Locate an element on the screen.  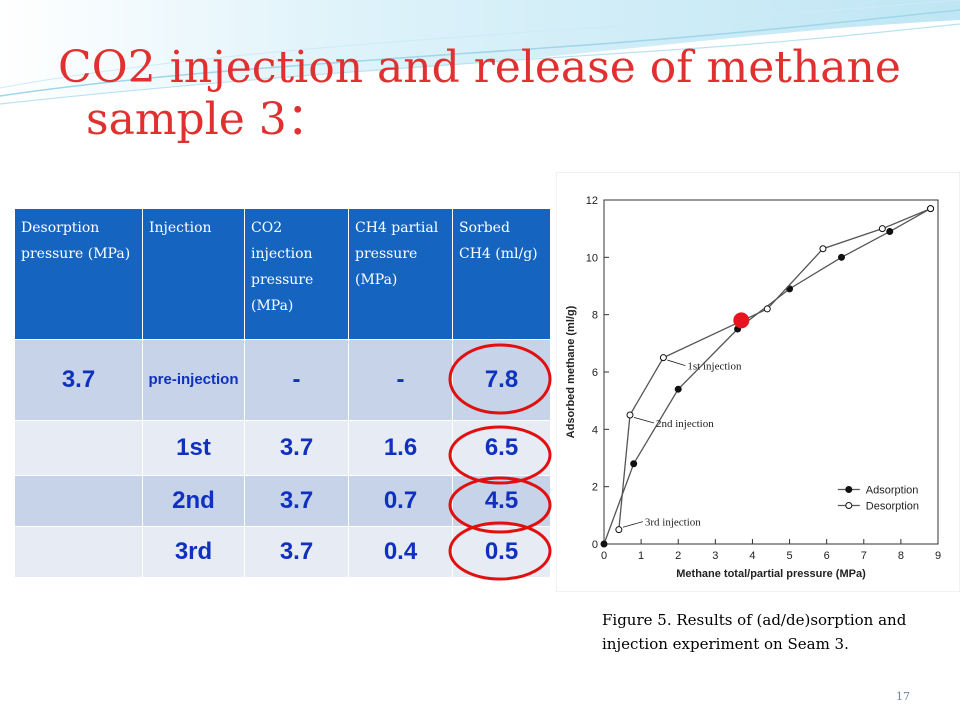
x-tick-label: 2 is located at coordinates (678, 556).